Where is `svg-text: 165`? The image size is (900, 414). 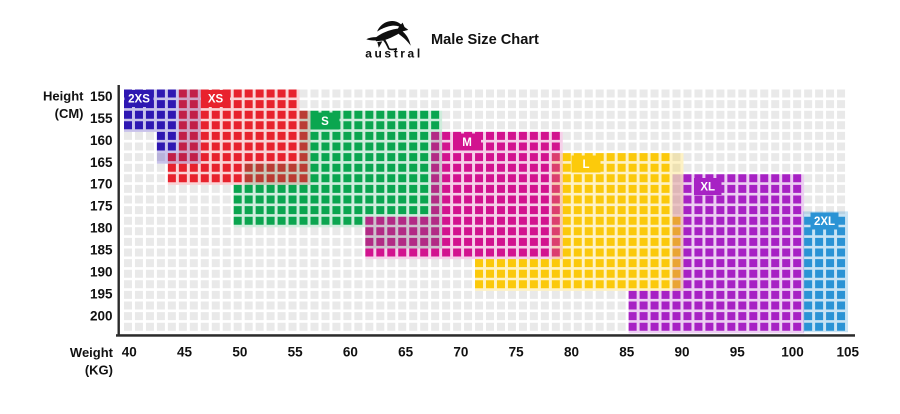
svg-text: 165 is located at coordinates (101, 162).